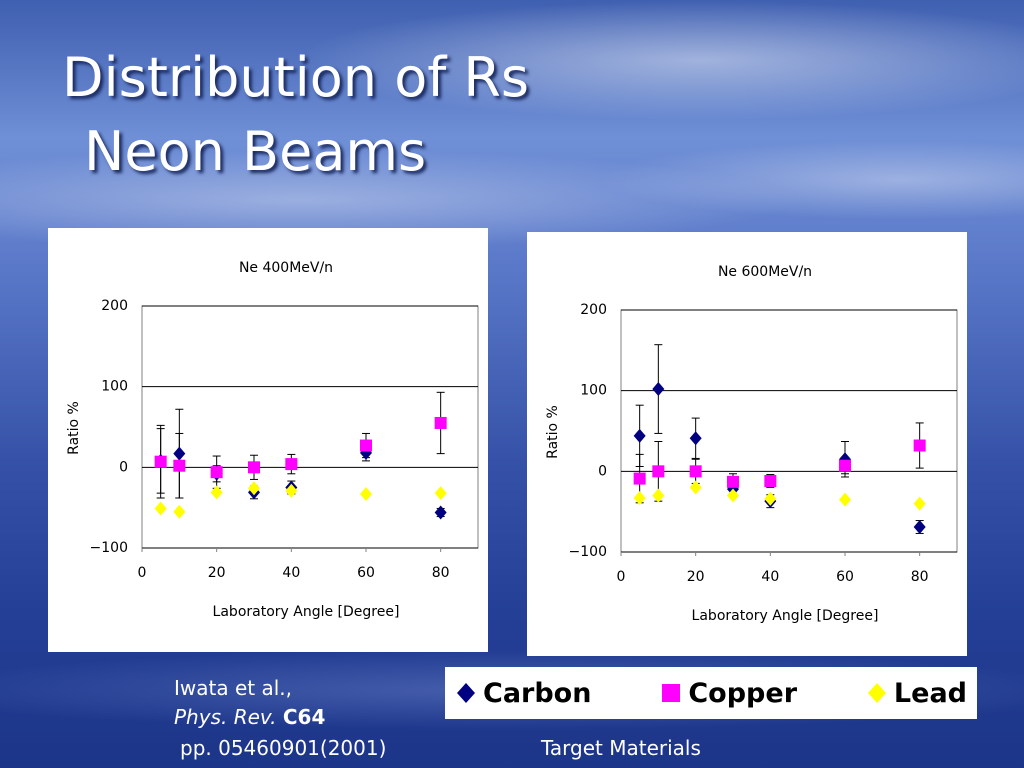 The image size is (1024, 768). I want to click on legend-item: Copper, so click(728, 693).